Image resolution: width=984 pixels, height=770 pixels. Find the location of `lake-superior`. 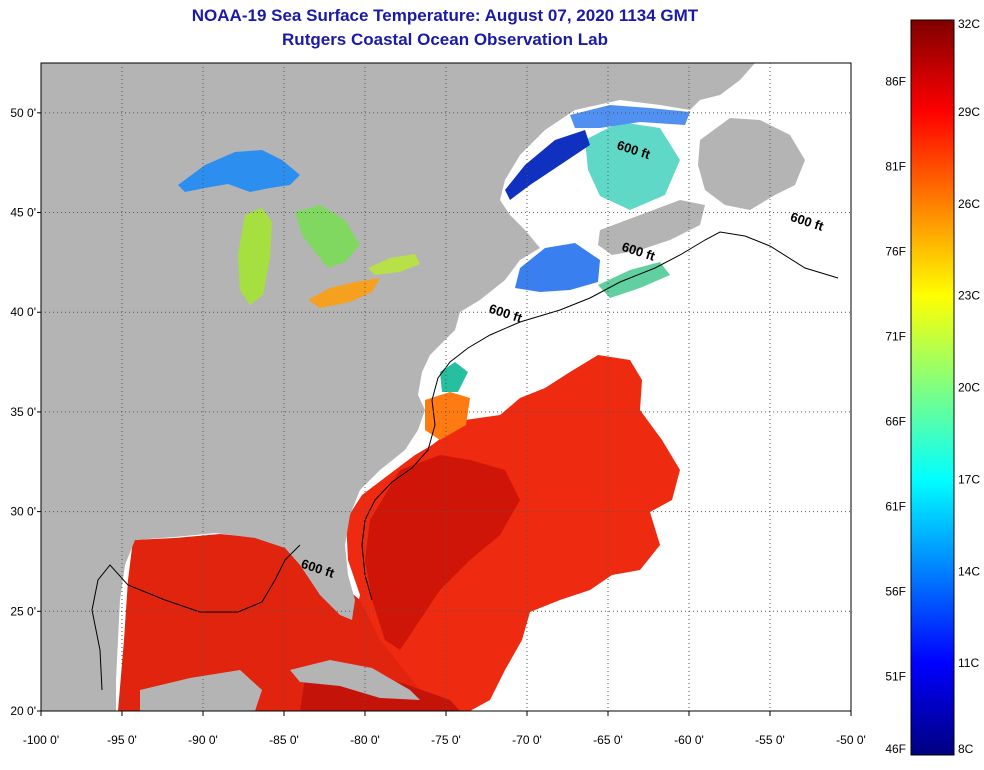

lake-superior is located at coordinates (239, 171).